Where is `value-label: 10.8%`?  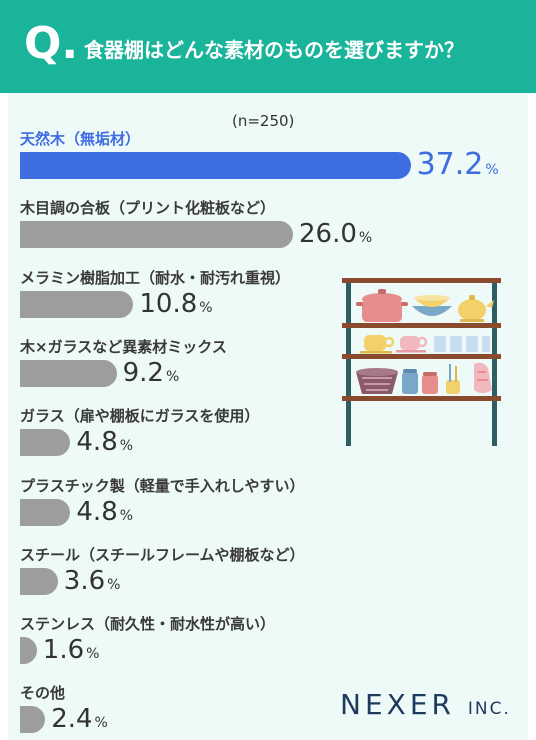
value-label: 10.8% is located at coordinates (175, 306).